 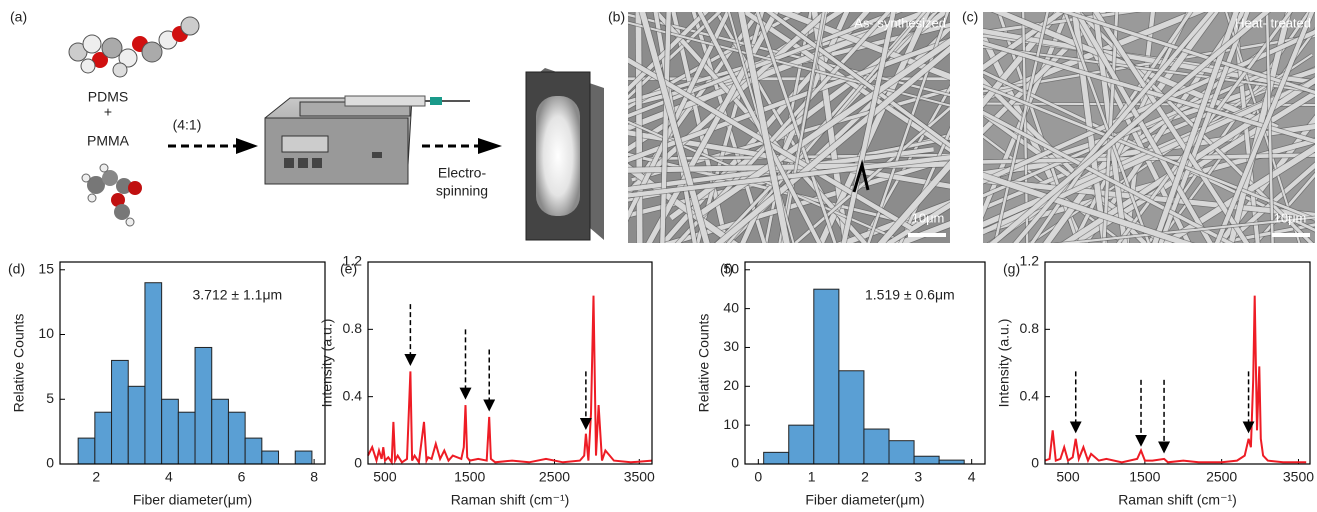 I want to click on sem-caption: Heat- treated, so click(x=1273, y=22).